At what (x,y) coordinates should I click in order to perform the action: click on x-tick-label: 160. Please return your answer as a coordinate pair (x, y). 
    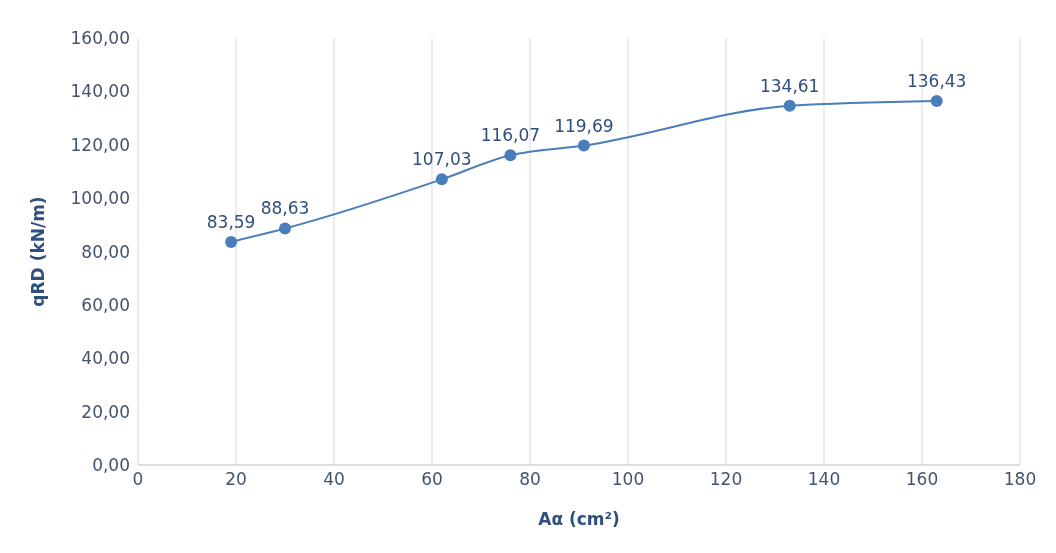
    Looking at the image, I should click on (922, 479).